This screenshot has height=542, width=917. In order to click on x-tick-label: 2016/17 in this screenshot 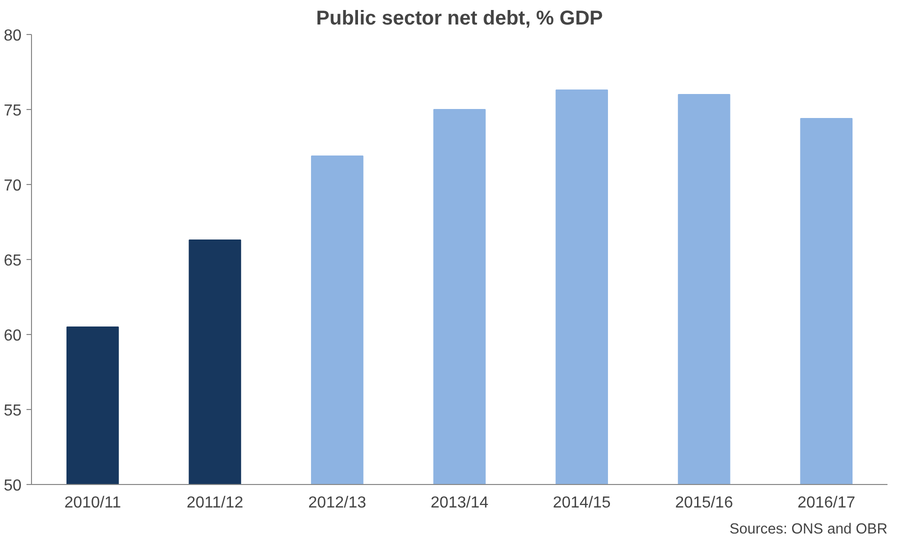, I will do `click(826, 503)`.